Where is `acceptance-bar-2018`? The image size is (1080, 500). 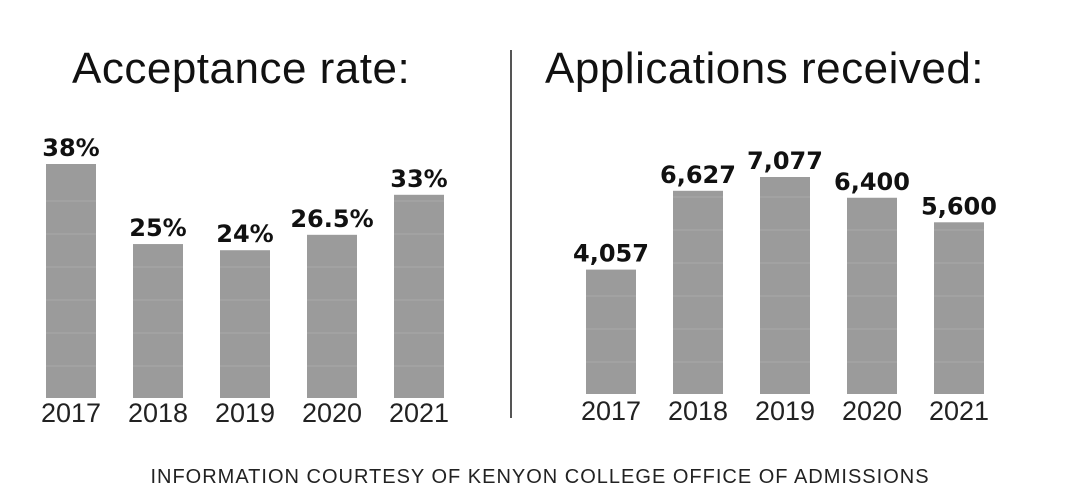 acceptance-bar-2018 is located at coordinates (158, 321).